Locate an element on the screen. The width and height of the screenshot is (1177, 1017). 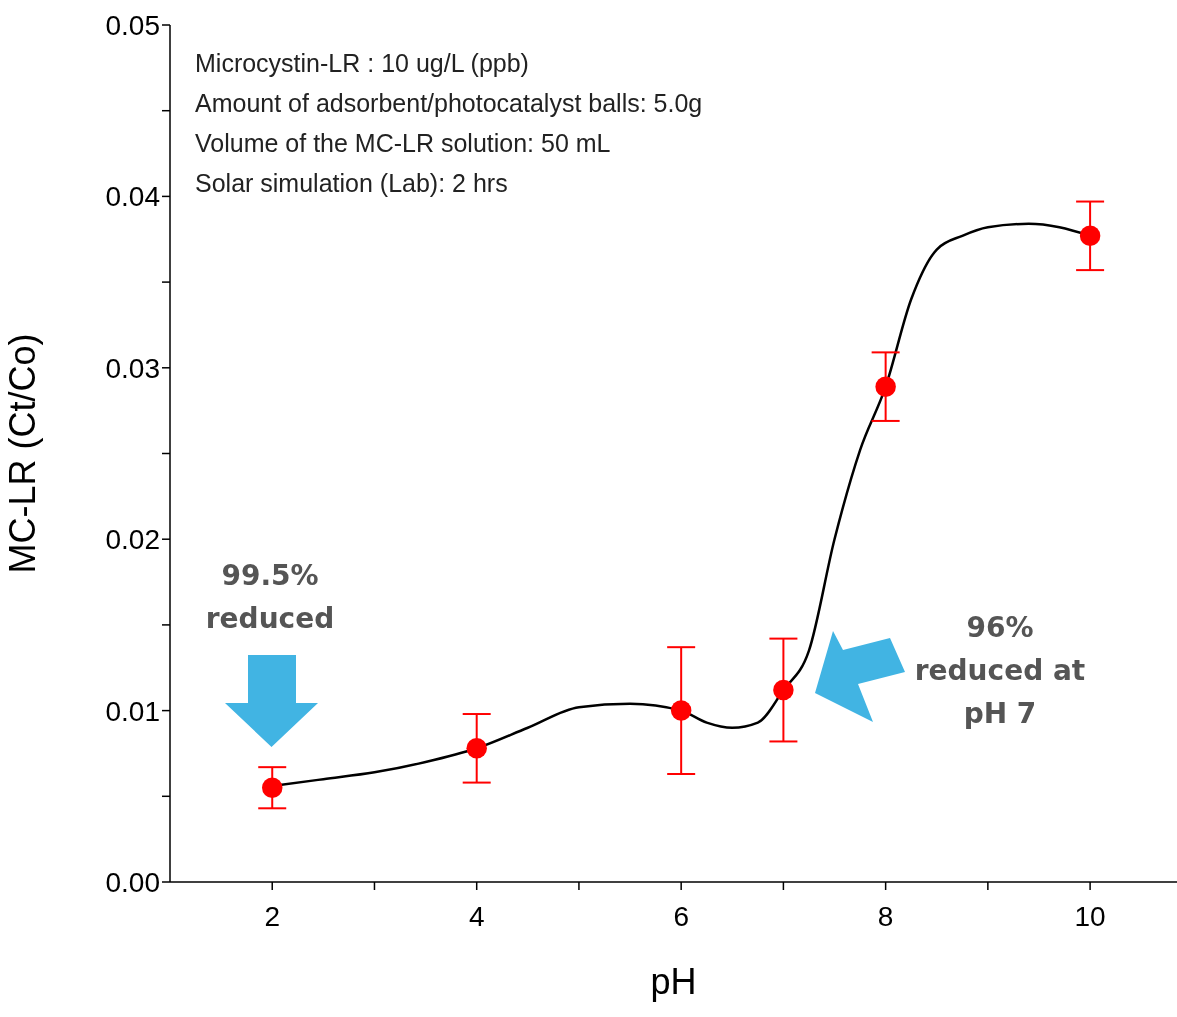
annotation: Solar simulation (Lab): 2 hrs is located at coordinates (351, 183).